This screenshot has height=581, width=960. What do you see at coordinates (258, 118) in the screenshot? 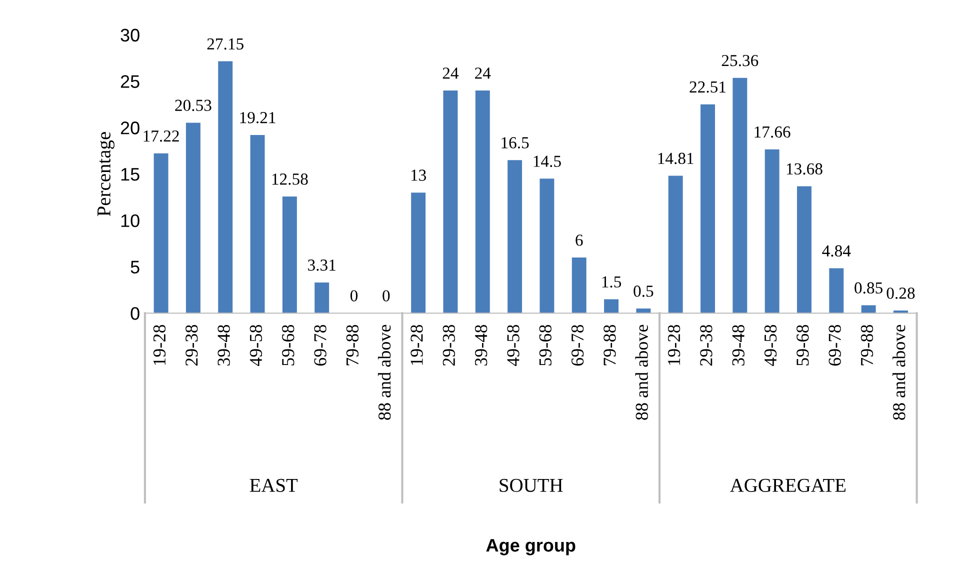
I see `data-label: 19.21` at bounding box center [258, 118].